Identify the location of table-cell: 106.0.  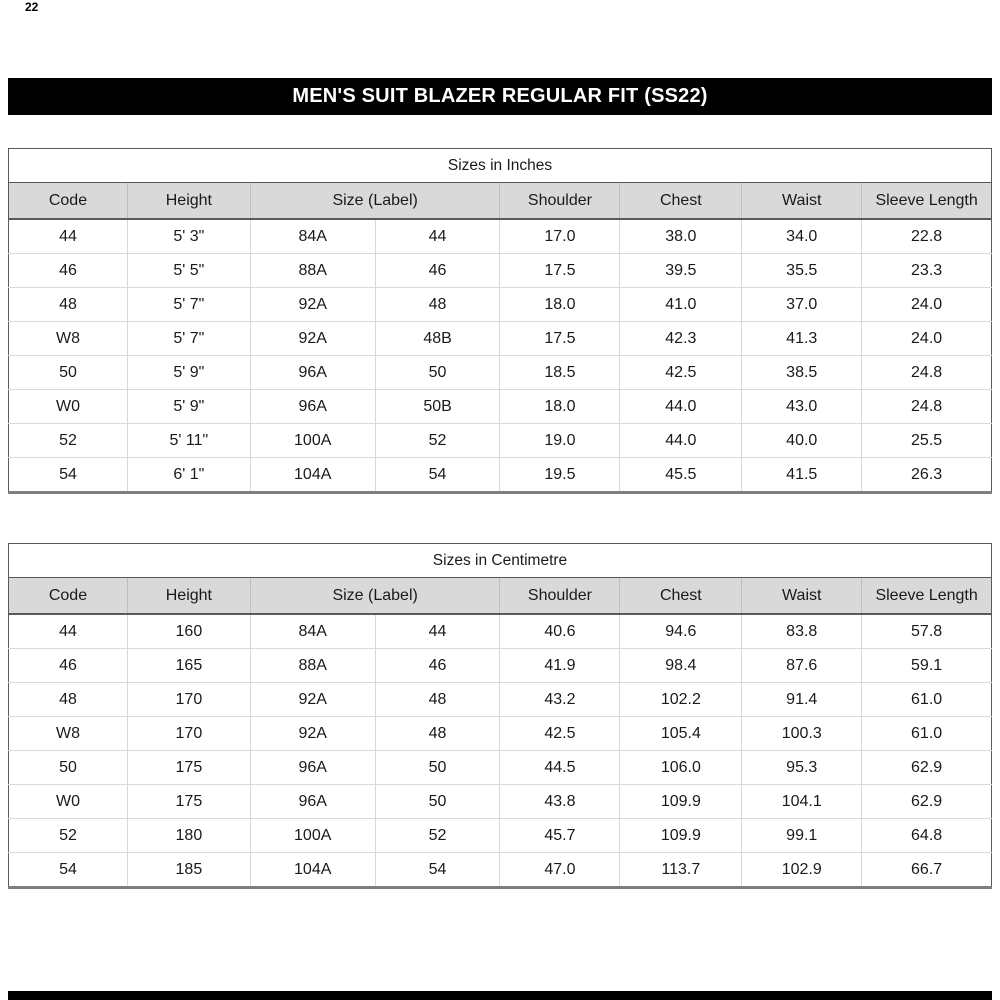
(681, 767).